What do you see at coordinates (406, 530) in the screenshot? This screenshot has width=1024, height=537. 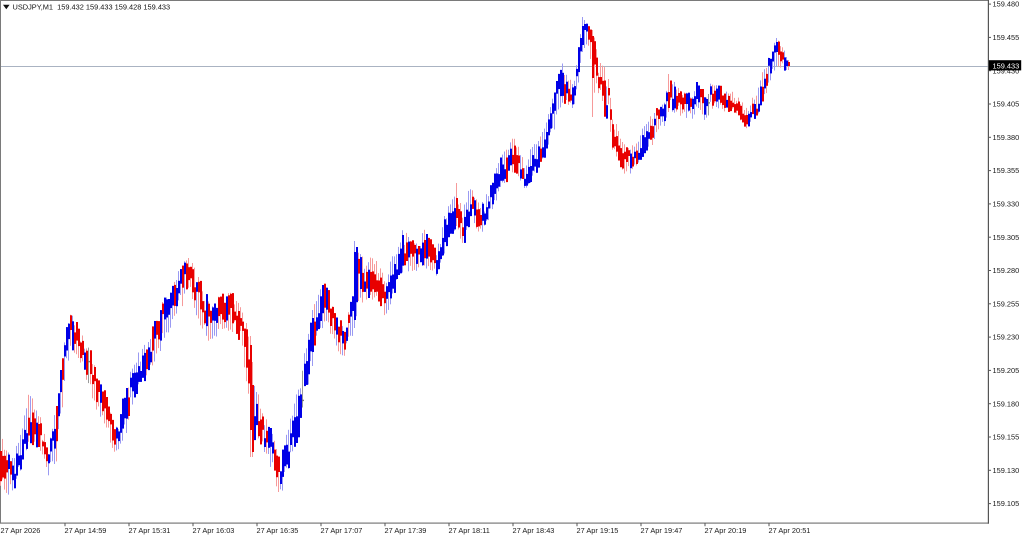 I see `svg-text: 27 Apr 17:39` at bounding box center [406, 530].